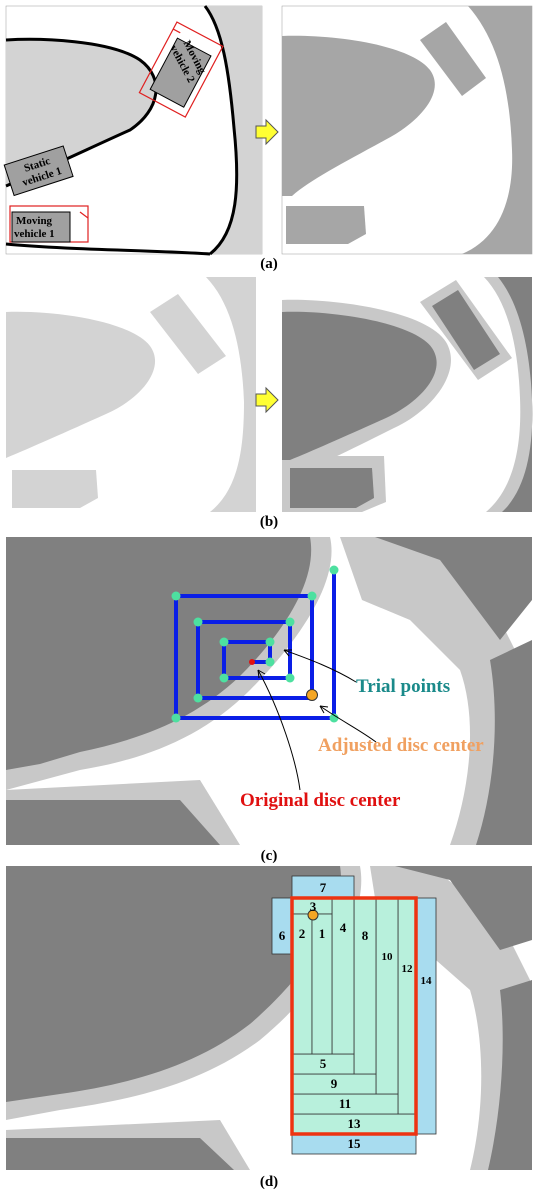 This screenshot has width=537, height=1193. What do you see at coordinates (403, 686) in the screenshot?
I see `trial-points-label: Trial points` at bounding box center [403, 686].